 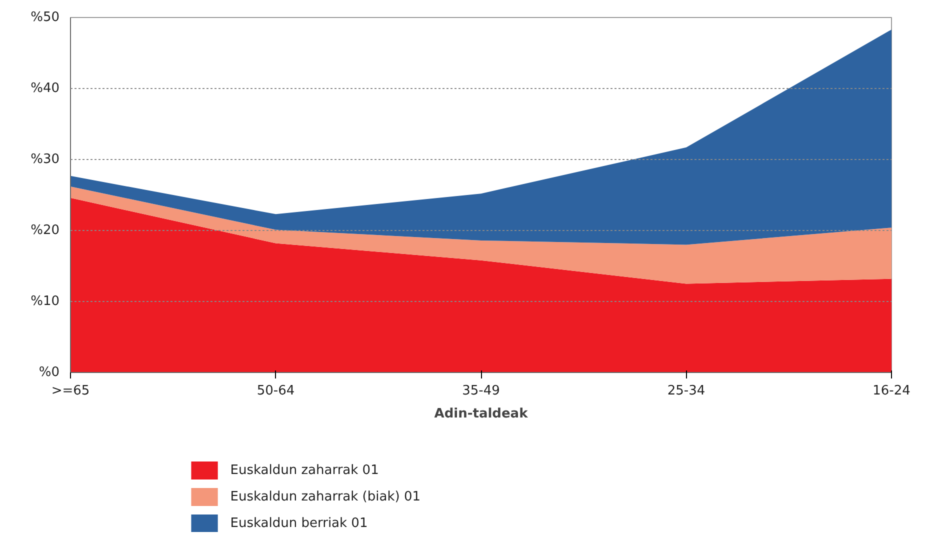 What do you see at coordinates (45, 159) in the screenshot?
I see `y-tick-label: %30` at bounding box center [45, 159].